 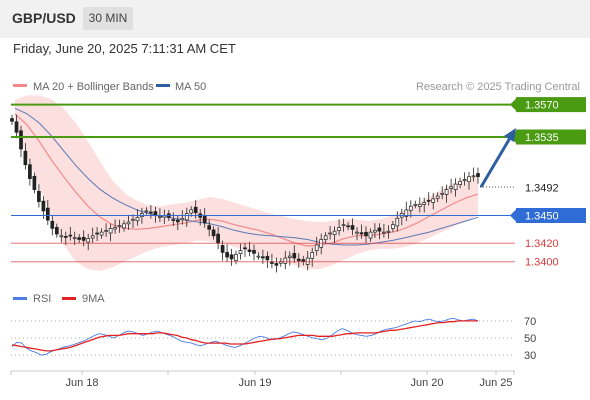 What do you see at coordinates (108, 18) in the screenshot?
I see `timeframe-button: 30 MIN` at bounding box center [108, 18].